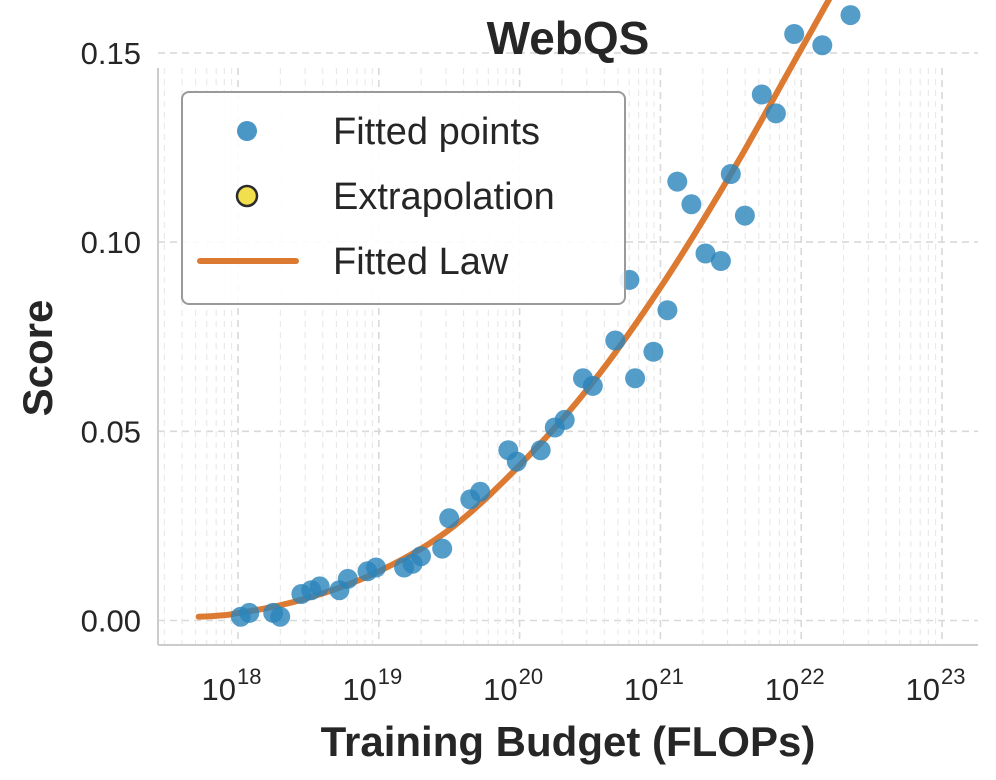  I want to click on x-tick-exponent: 18, so click(249, 676).